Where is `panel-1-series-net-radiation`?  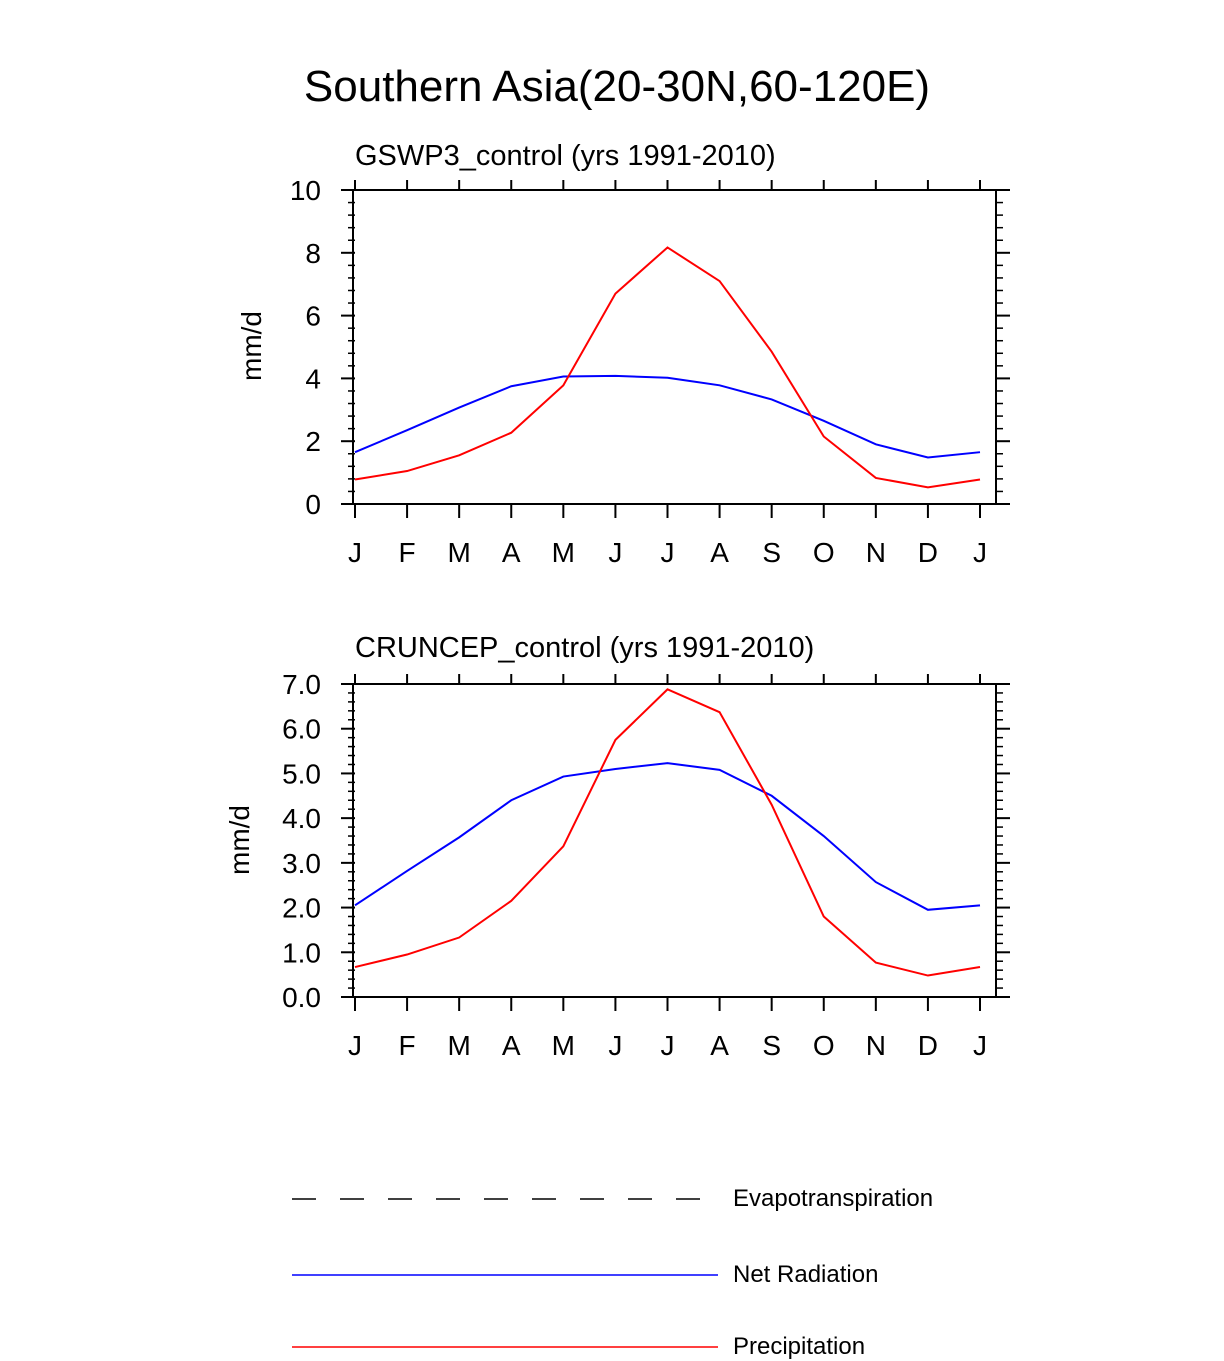
panel-1-series-net-radiation is located at coordinates (667, 417).